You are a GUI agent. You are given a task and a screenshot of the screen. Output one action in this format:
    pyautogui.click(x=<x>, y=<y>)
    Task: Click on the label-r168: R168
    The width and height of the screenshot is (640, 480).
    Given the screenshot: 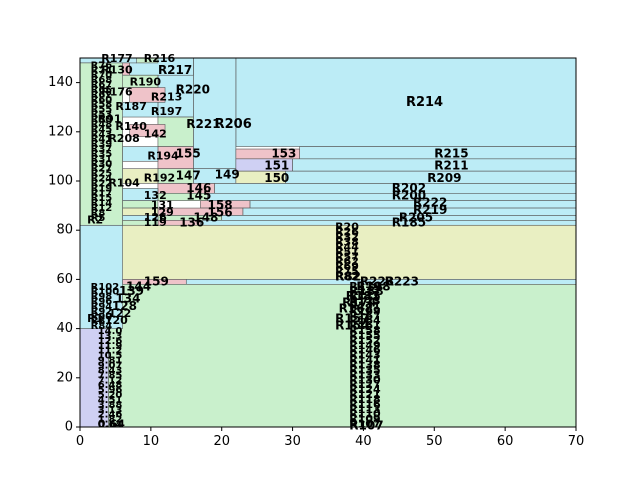 What is the action you would take?
    pyautogui.click(x=356, y=308)
    